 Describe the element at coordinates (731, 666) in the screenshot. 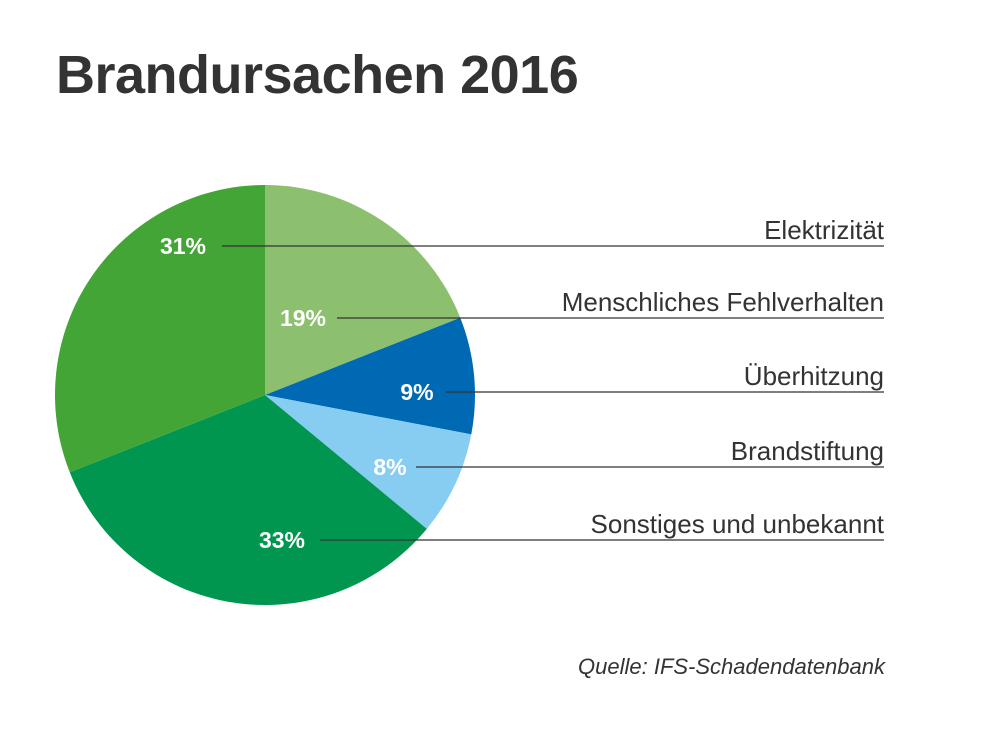

I see `source-note: Quelle: IFS-Schadendatenbank` at that location.